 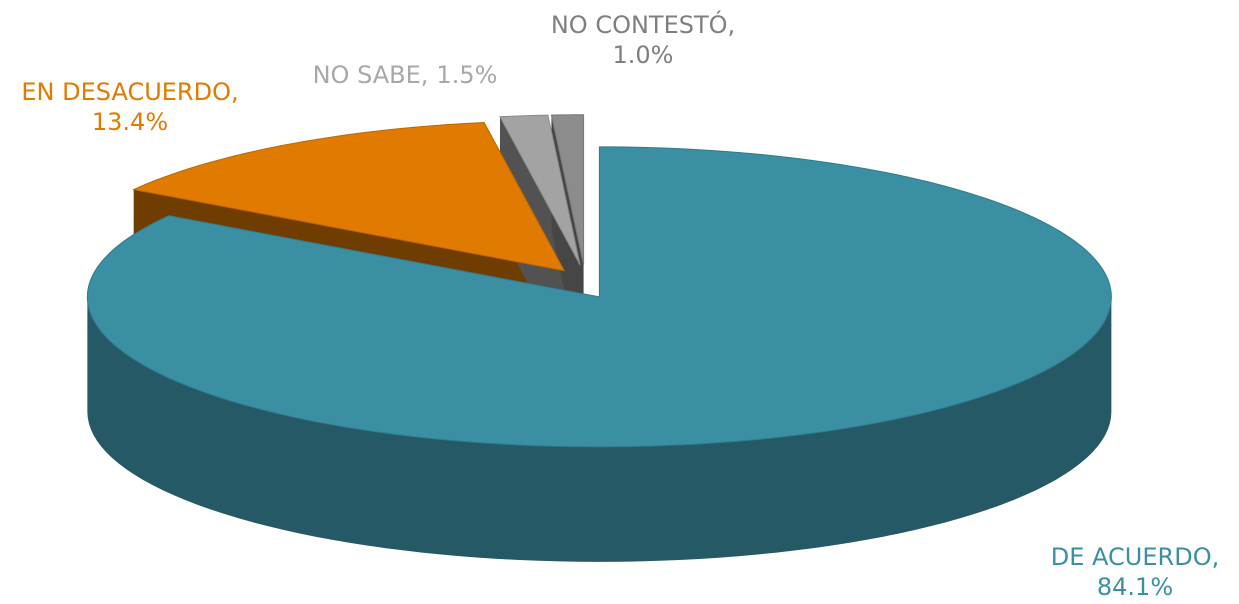 I want to click on slice-label: EN DESACUERDO, 13.4%, so click(x=129, y=107).